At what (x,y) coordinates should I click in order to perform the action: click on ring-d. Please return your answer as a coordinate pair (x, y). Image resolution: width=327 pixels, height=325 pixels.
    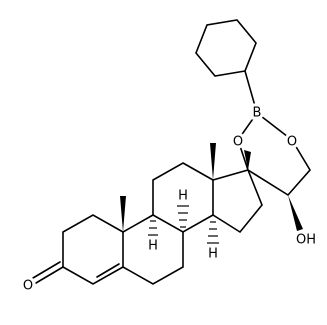
    Looking at the image, I should click on (237, 201).